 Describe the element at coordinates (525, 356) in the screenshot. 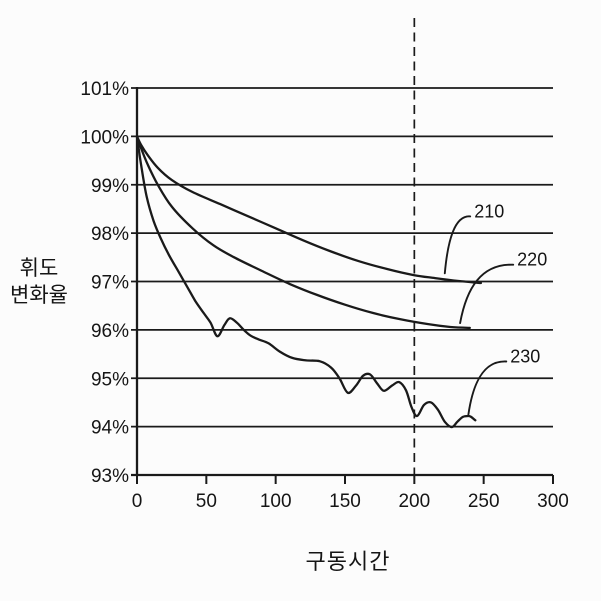

I see `series-label-230: 230` at that location.